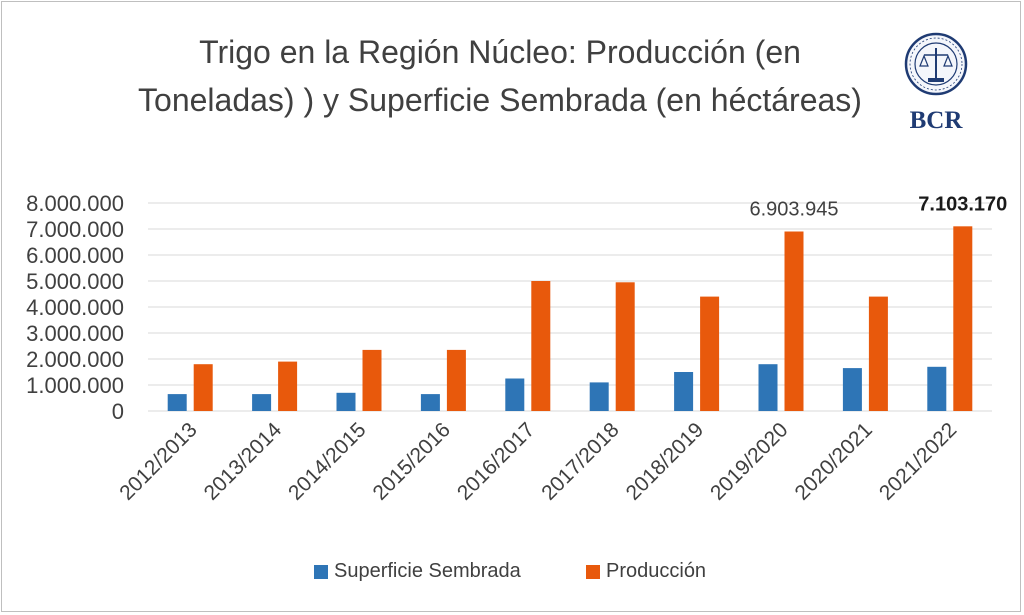 The width and height of the screenshot is (1024, 615). Describe the element at coordinates (879, 206) in the screenshot. I see `data-labels: 6.903.945 7.103.170` at that location.